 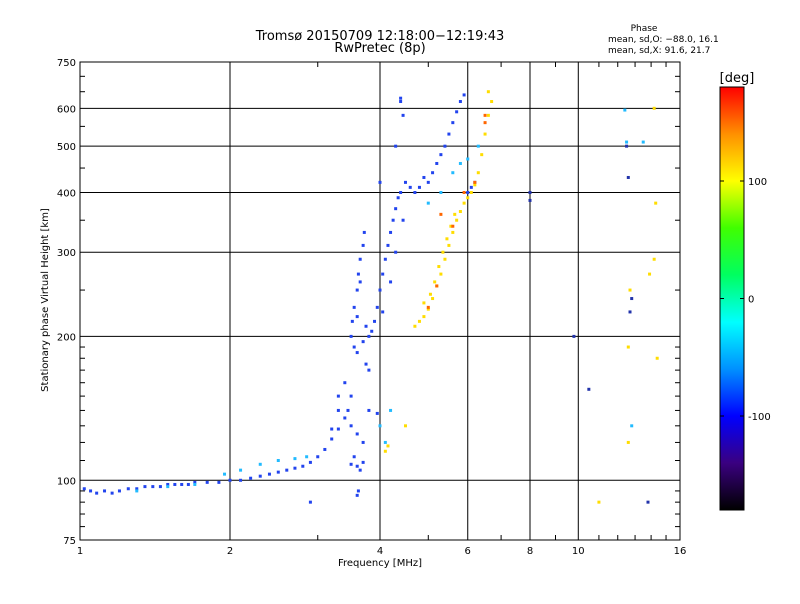 I want to click on phase-box-title: Phase, so click(x=644, y=29).